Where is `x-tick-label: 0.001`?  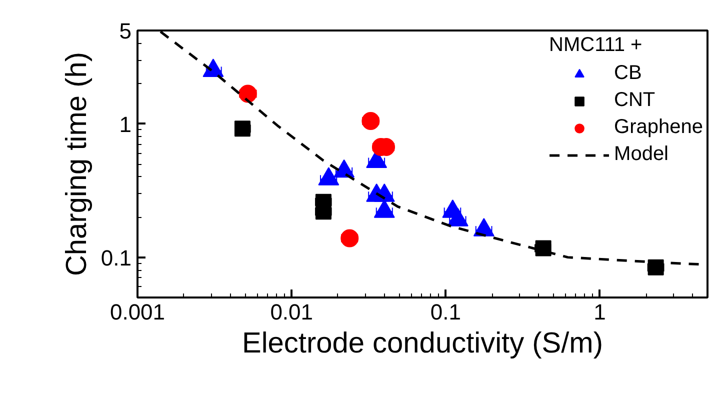 x-tick-label: 0.001 is located at coordinates (138, 312).